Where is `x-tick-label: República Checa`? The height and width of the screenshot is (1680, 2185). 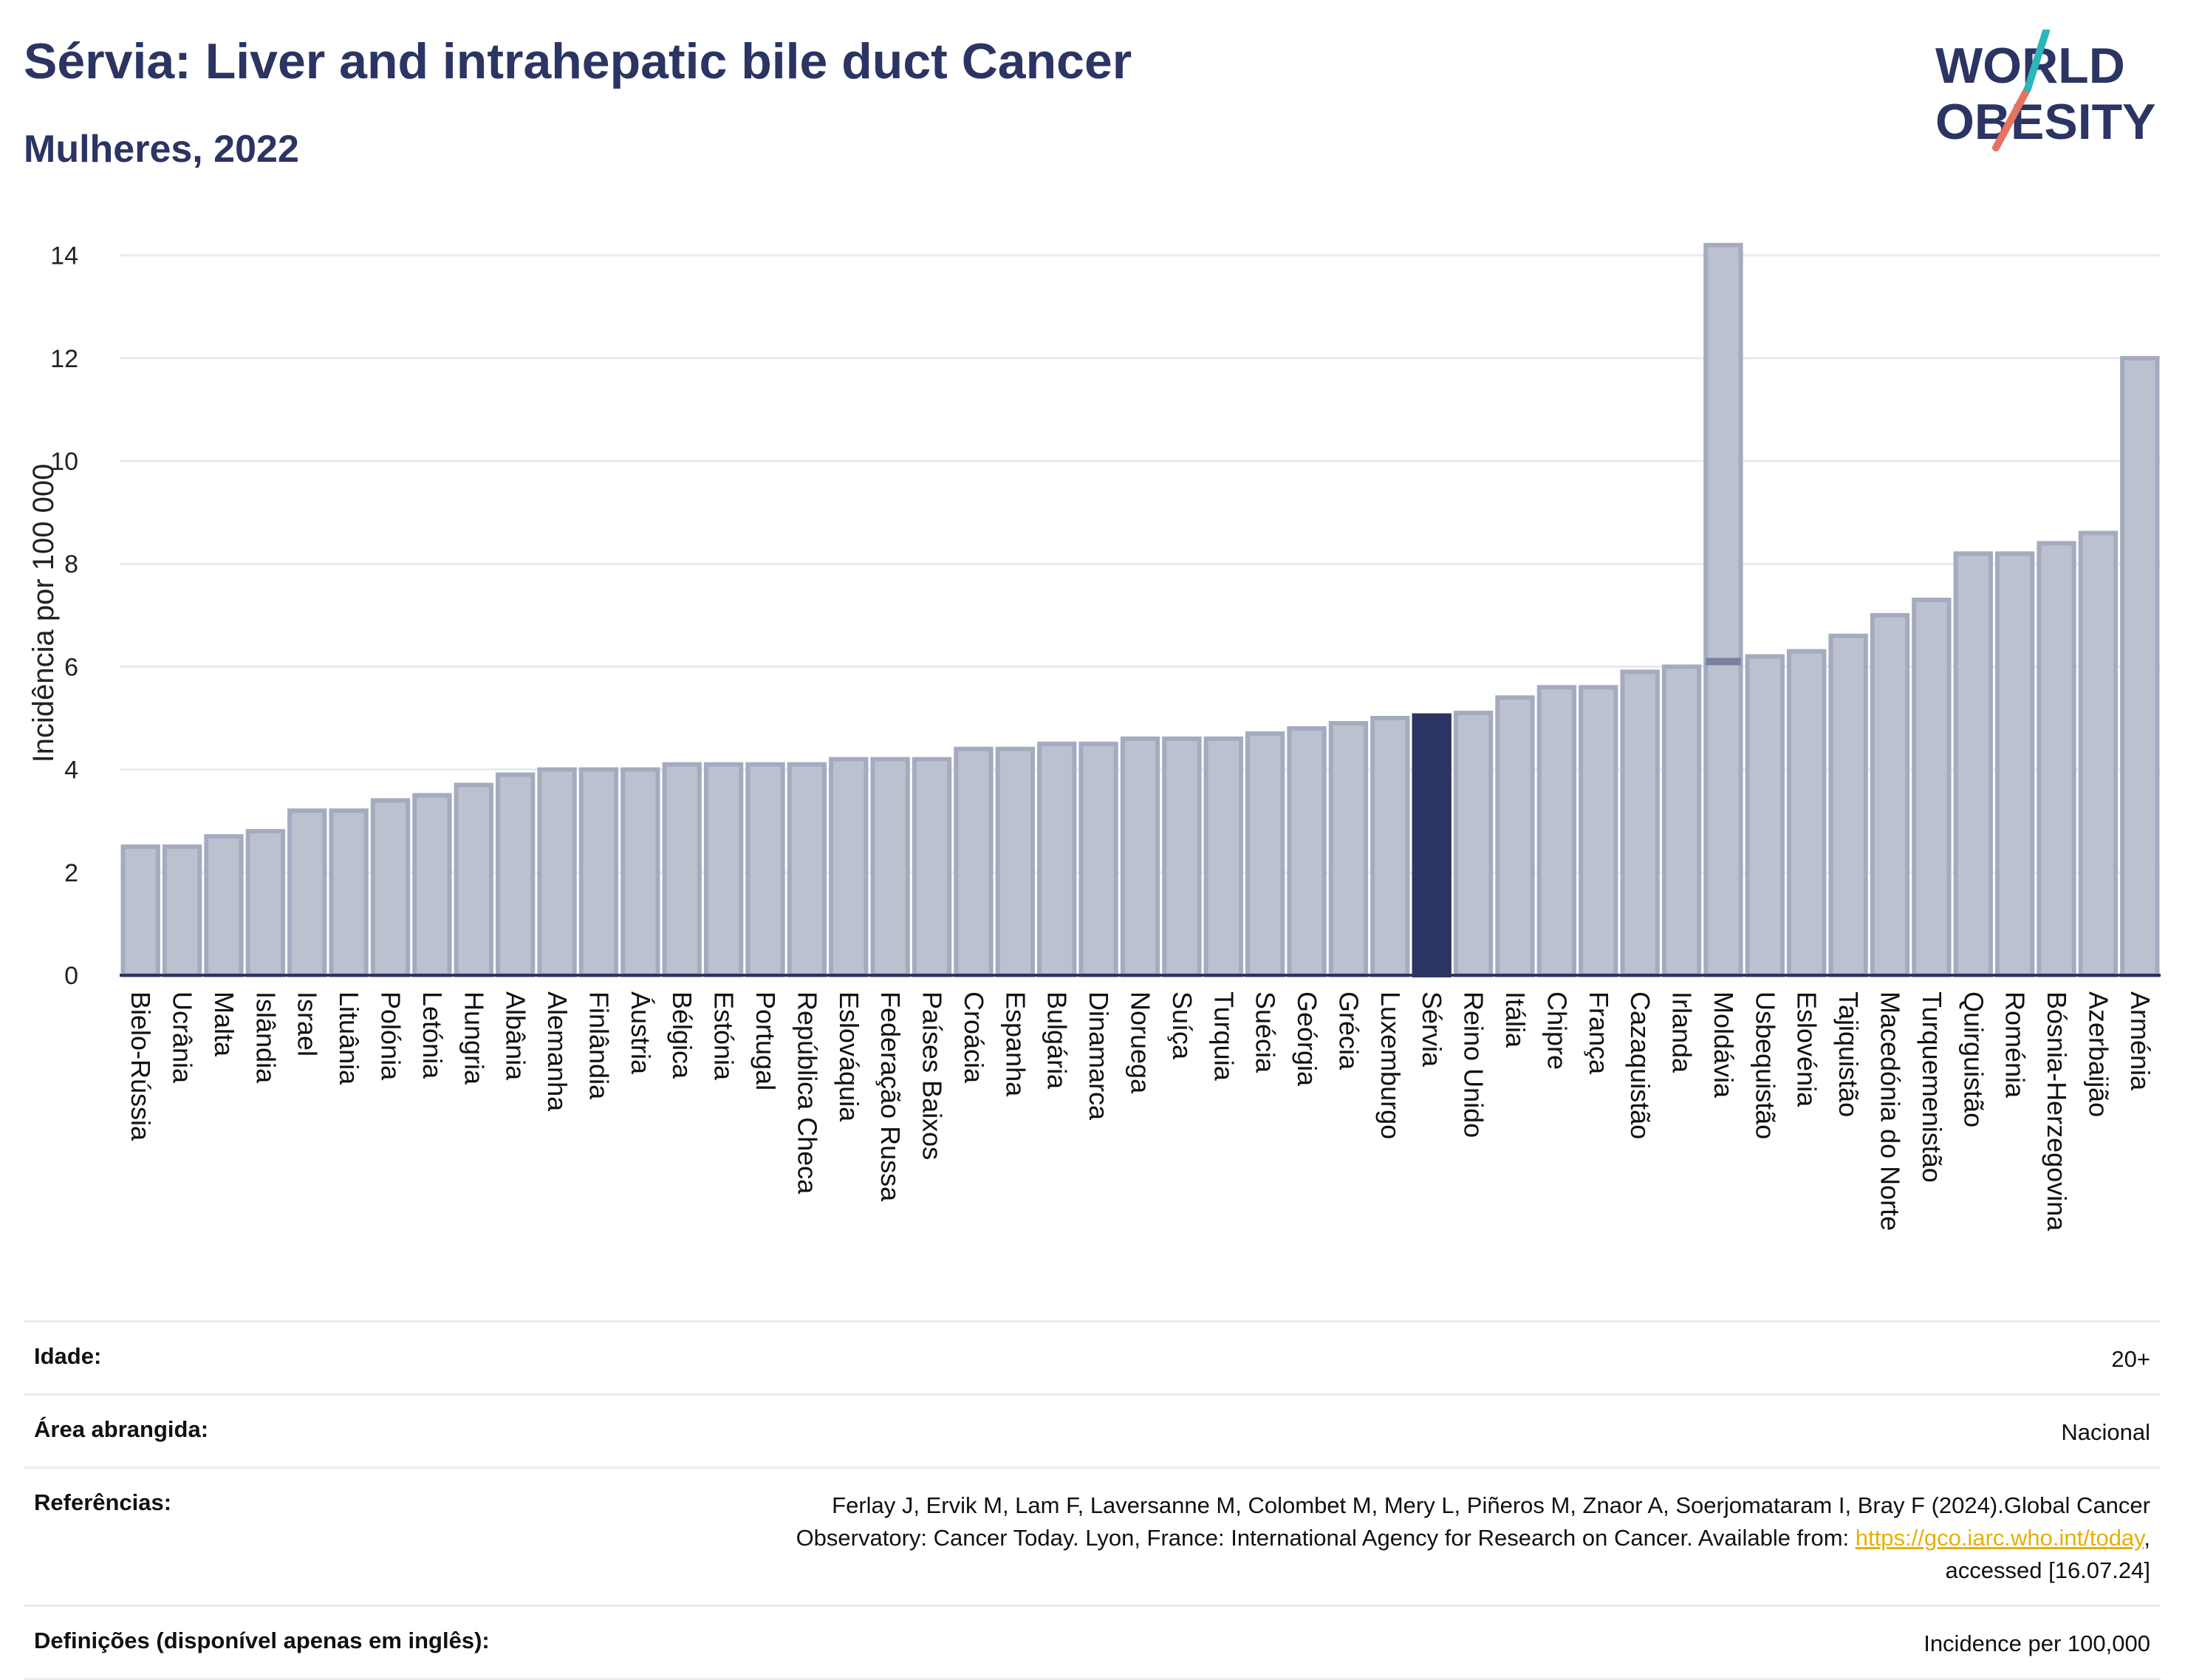
x-tick-label: República Checa is located at coordinates (807, 1093).